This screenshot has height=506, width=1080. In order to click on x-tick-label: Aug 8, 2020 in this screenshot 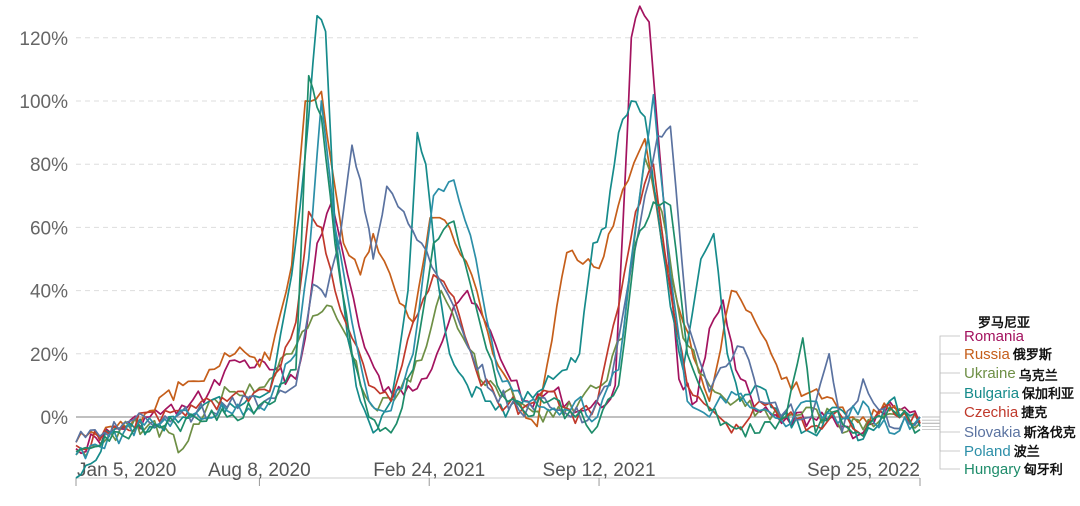, I will do `click(259, 470)`.